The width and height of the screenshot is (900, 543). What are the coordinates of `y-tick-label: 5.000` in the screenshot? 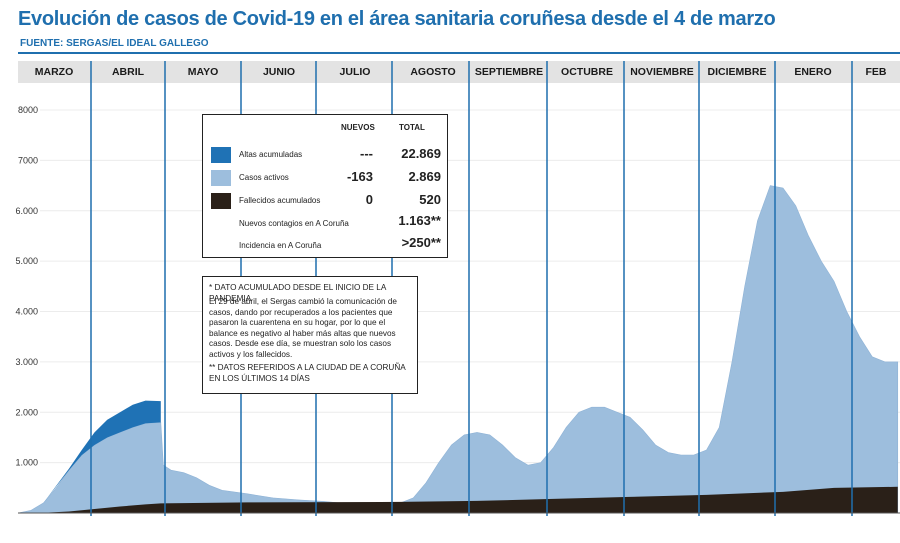 It's located at (26, 261).